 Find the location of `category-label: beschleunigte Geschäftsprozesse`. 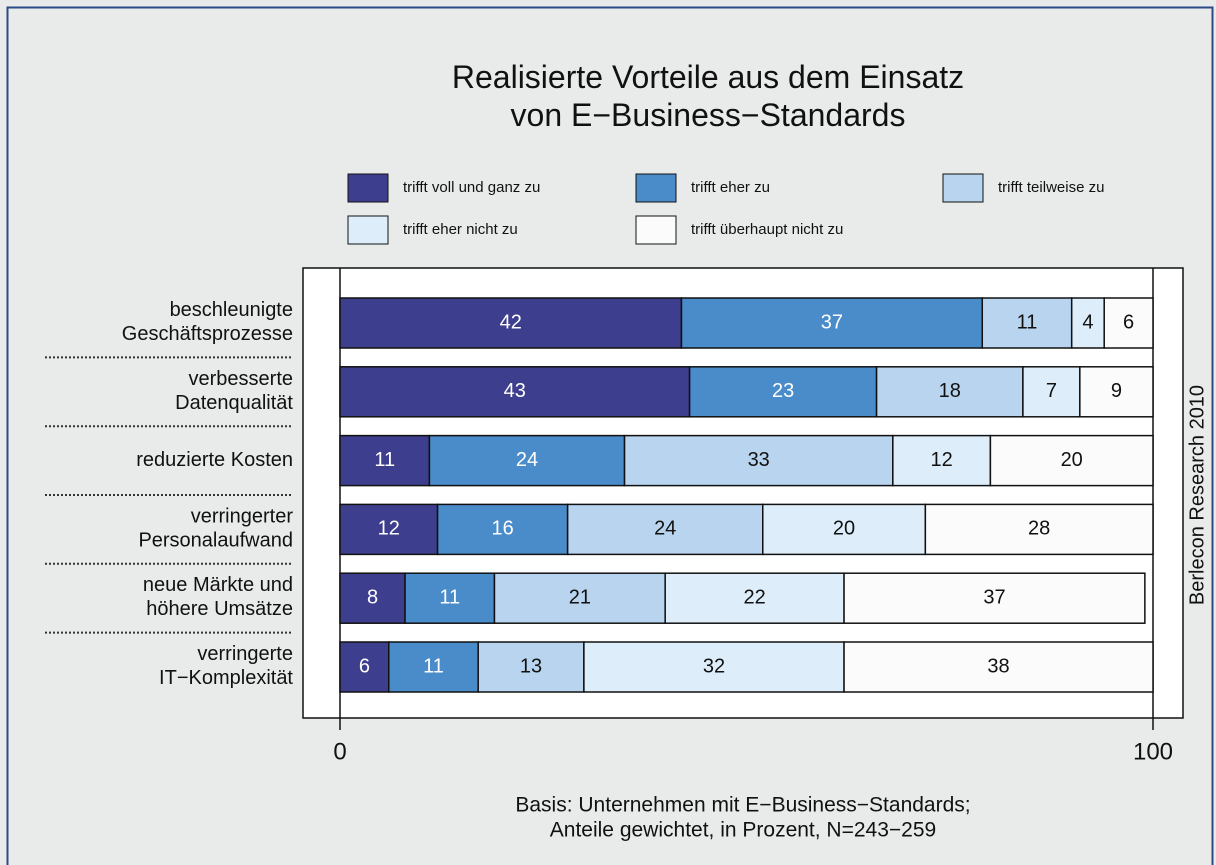

category-label: beschleunigte Geschäftsprozesse is located at coordinates (207, 322).